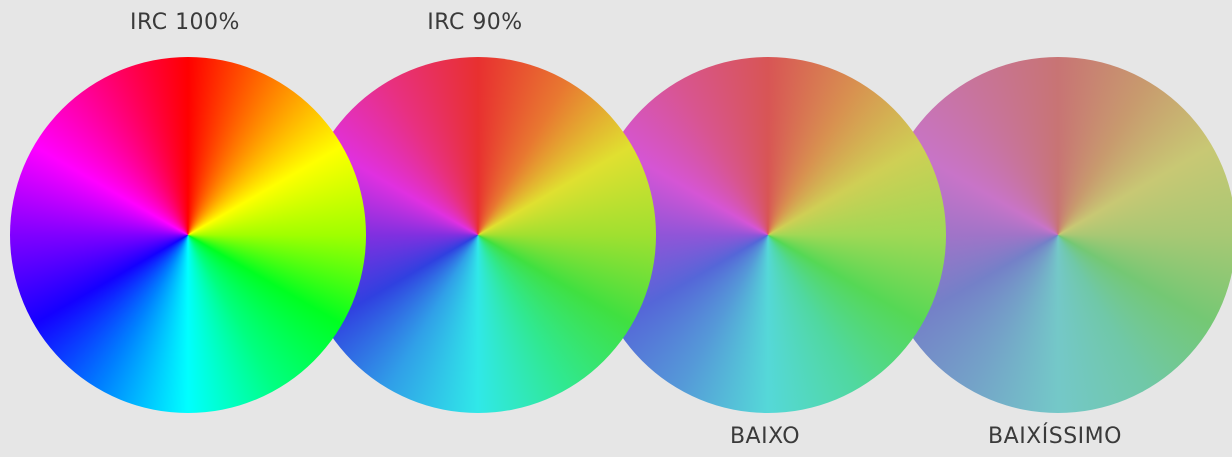  What do you see at coordinates (475, 22) in the screenshot?
I see `label-irc-90: IRC 90%` at bounding box center [475, 22].